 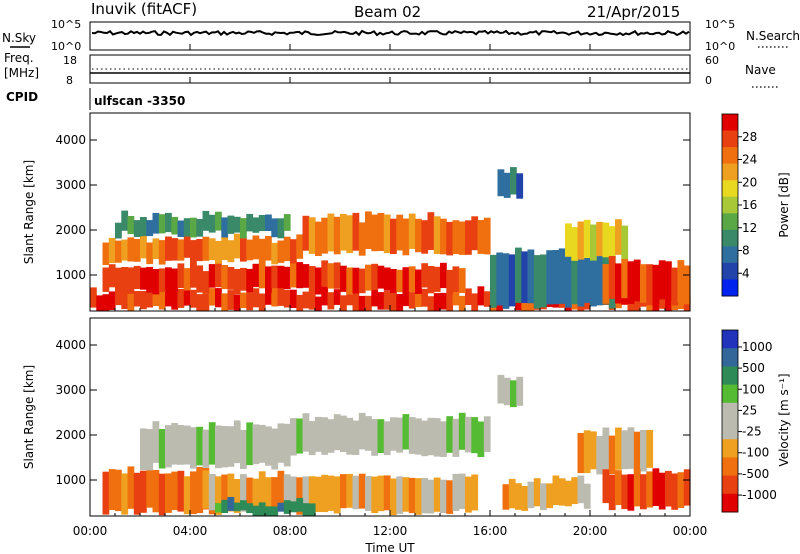 What do you see at coordinates (749, 228) in the screenshot?
I see `power-colorbar-tick-label-2: 12` at bounding box center [749, 228].